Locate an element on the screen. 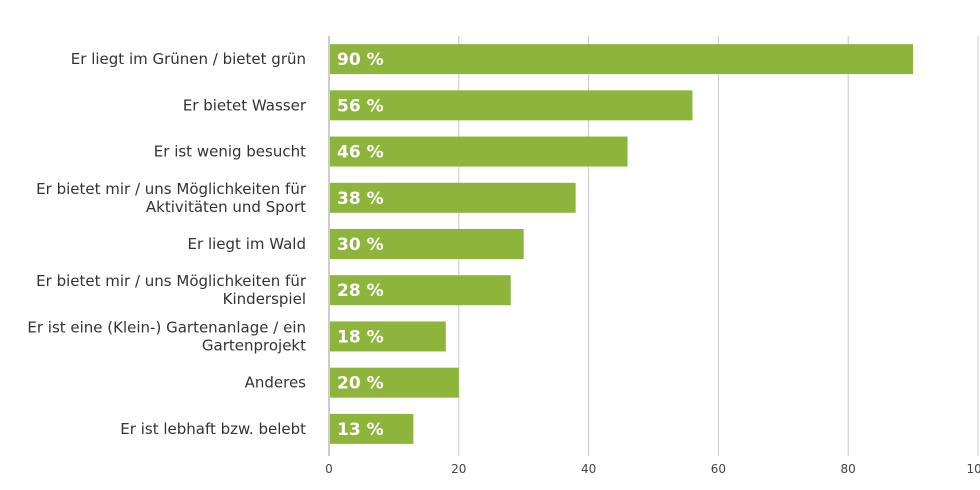  data-label: 30 % is located at coordinates (360, 245).